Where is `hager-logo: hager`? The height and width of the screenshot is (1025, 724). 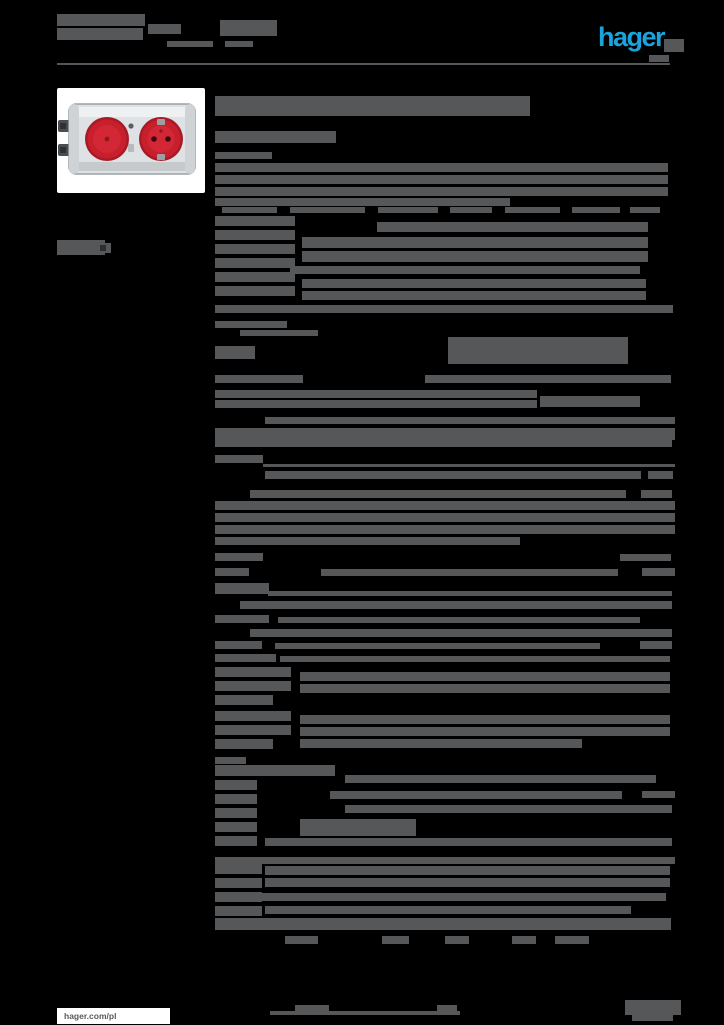
hager-logo: hager is located at coordinates (632, 37).